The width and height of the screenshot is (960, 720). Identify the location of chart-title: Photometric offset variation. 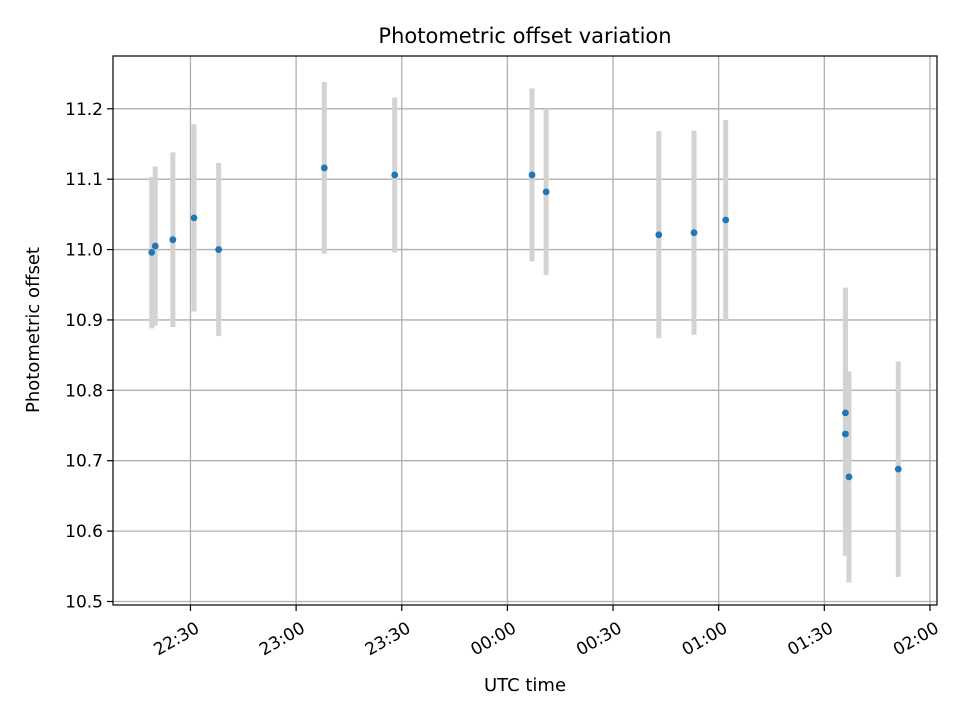
(524, 36).